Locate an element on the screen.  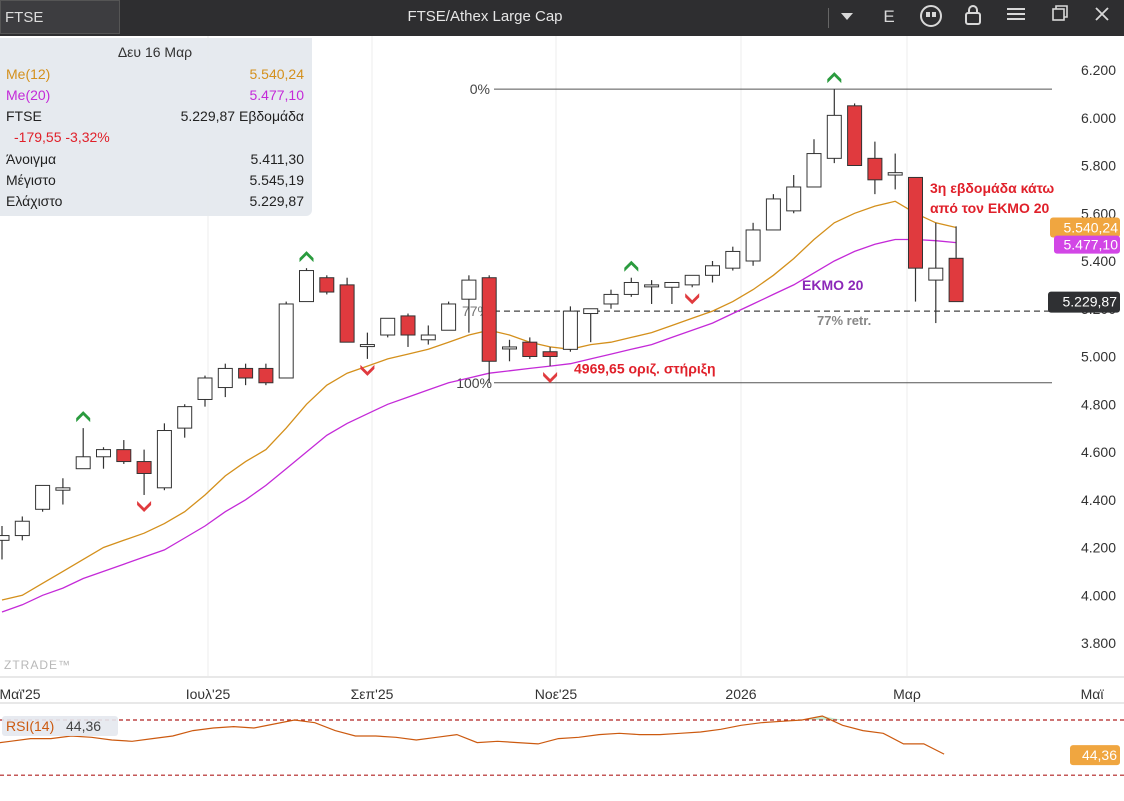
change-value: -179,55 -3,32% is located at coordinates (62, 137).